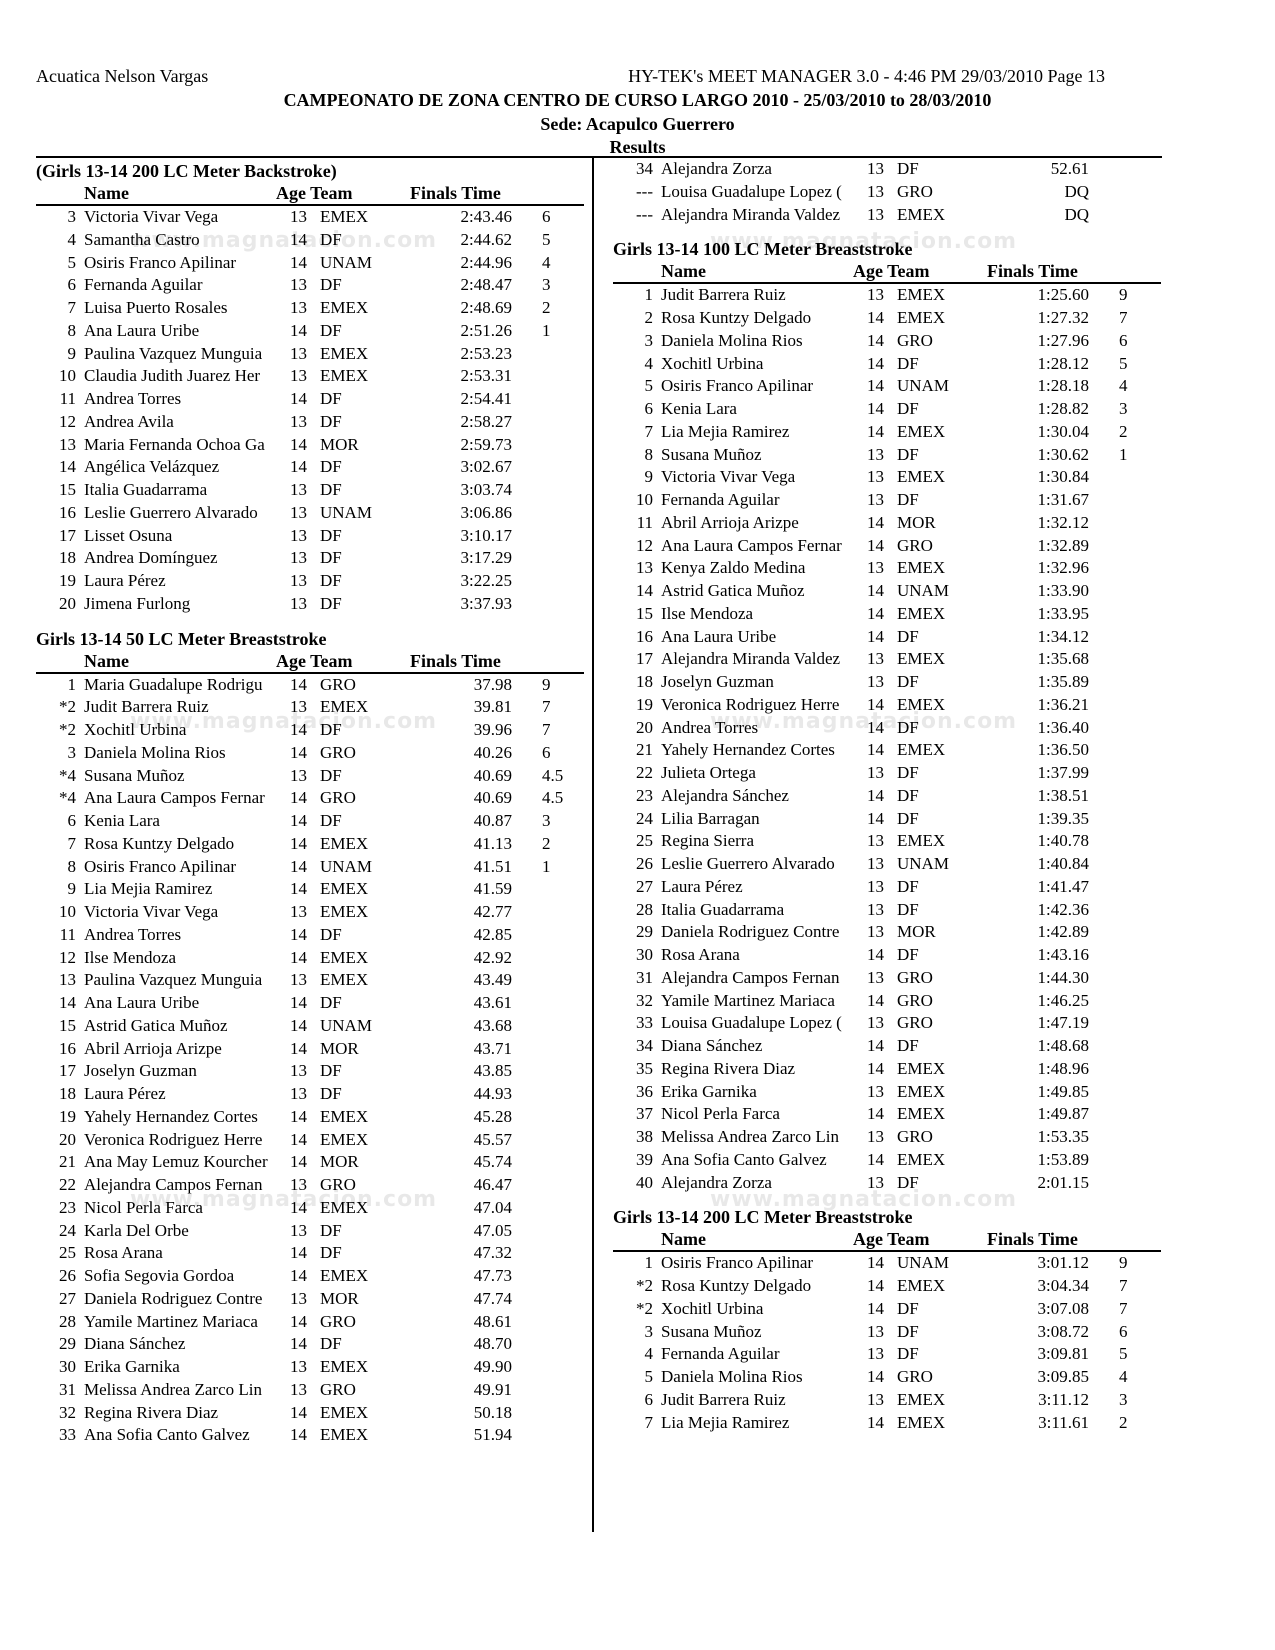 The height and width of the screenshot is (1650, 1275). What do you see at coordinates (492, 911) in the screenshot?
I see `finals-time: 42.77` at bounding box center [492, 911].